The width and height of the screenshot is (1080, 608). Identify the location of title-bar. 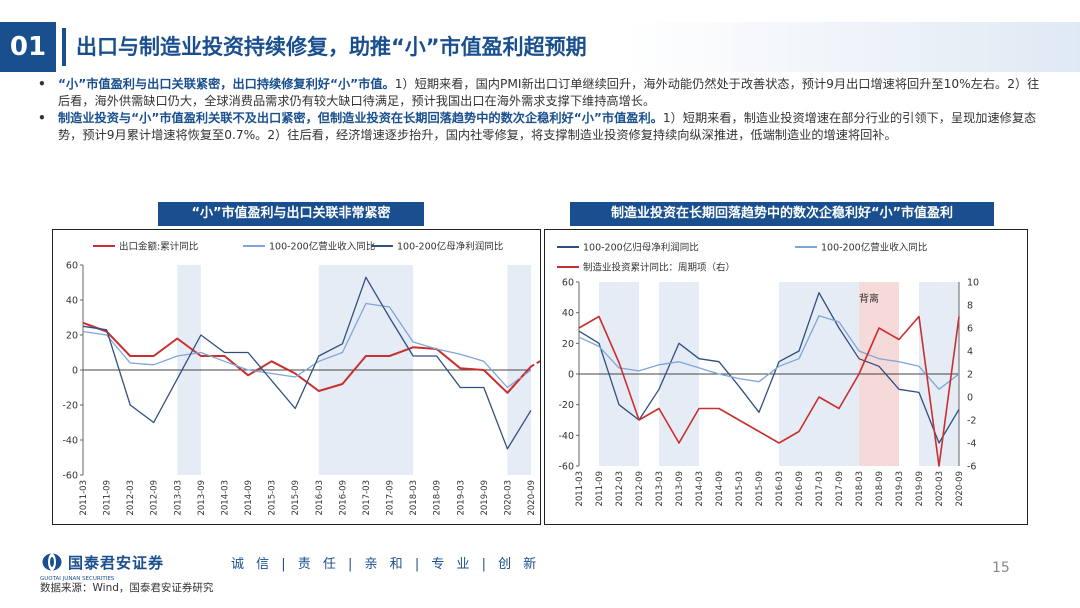
(571, 47).